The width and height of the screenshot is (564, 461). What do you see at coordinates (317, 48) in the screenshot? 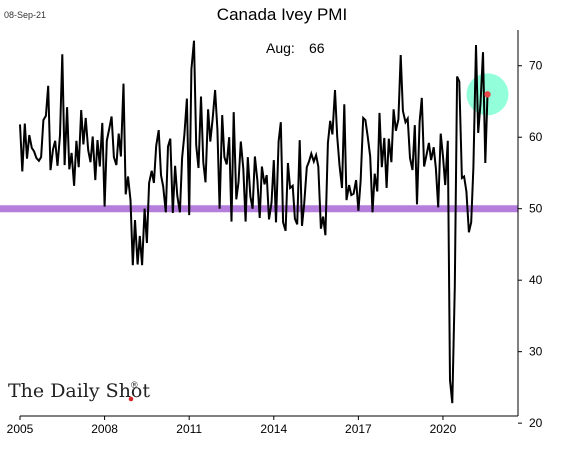
I see `latest-value: 66` at bounding box center [317, 48].